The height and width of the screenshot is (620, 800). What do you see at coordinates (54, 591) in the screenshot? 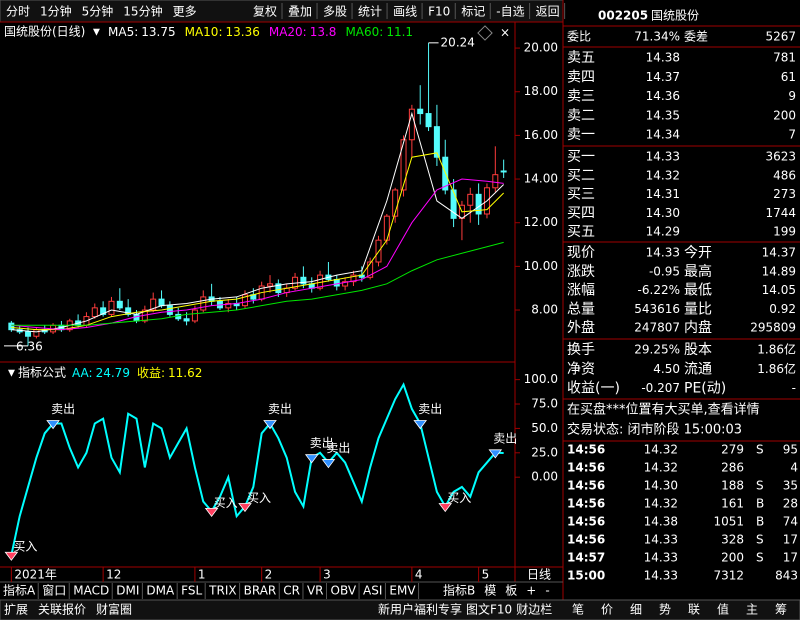
I see `indicator-tab: 窗口` at bounding box center [54, 591].